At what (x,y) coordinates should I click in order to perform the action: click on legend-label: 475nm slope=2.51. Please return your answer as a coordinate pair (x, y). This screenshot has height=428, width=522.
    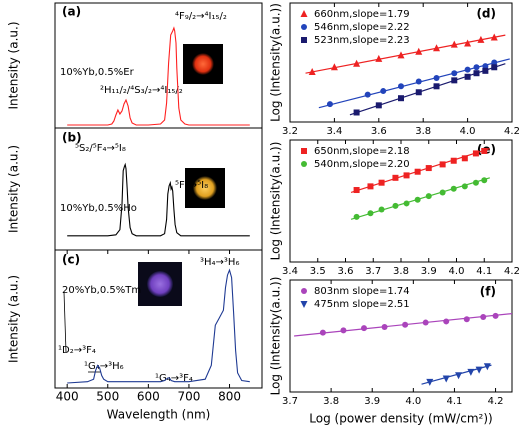
    Looking at the image, I should click on (362, 304).